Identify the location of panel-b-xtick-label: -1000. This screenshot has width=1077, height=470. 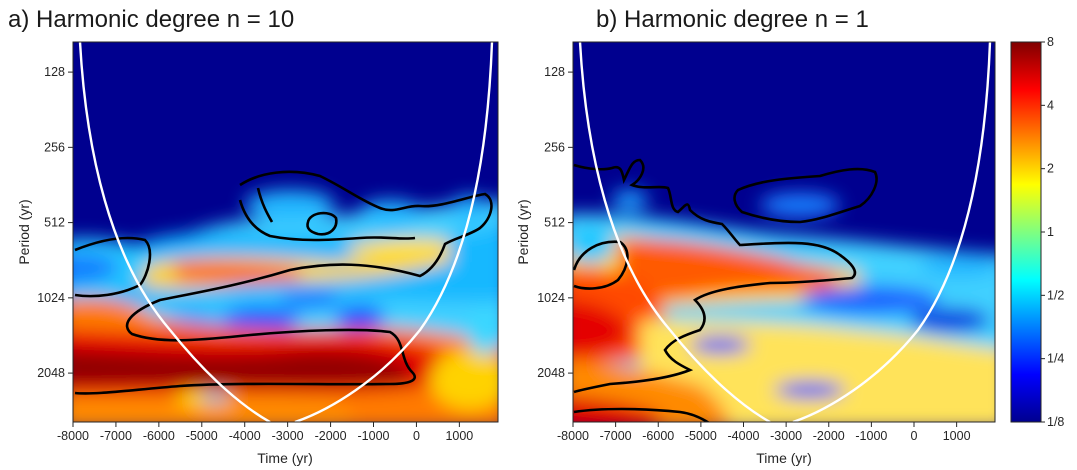
(871, 436).